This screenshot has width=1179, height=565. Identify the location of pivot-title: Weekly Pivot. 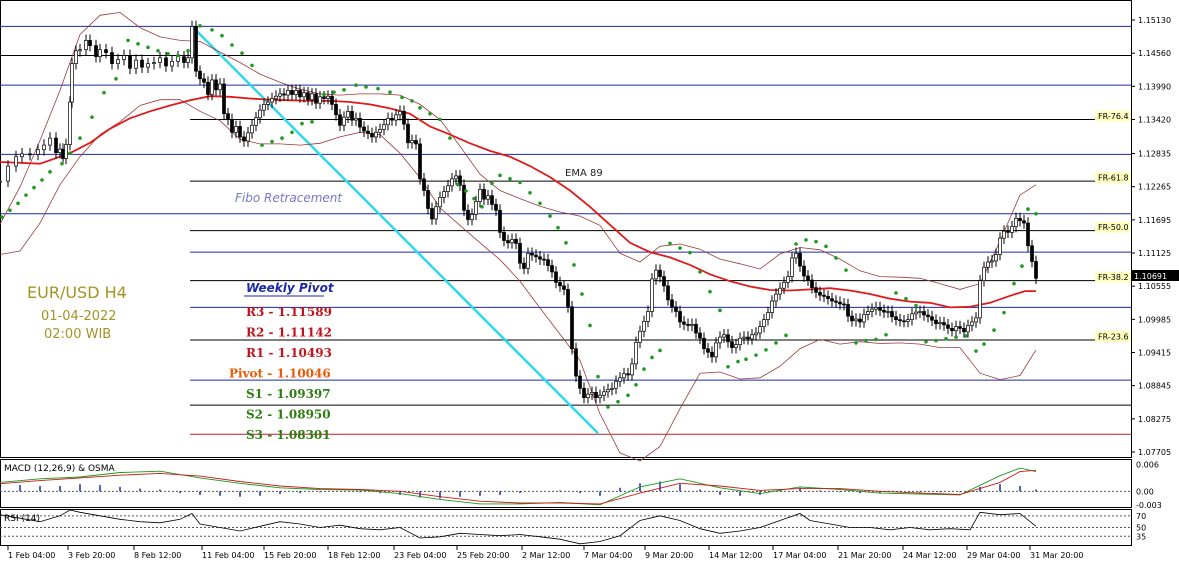
(290, 288).